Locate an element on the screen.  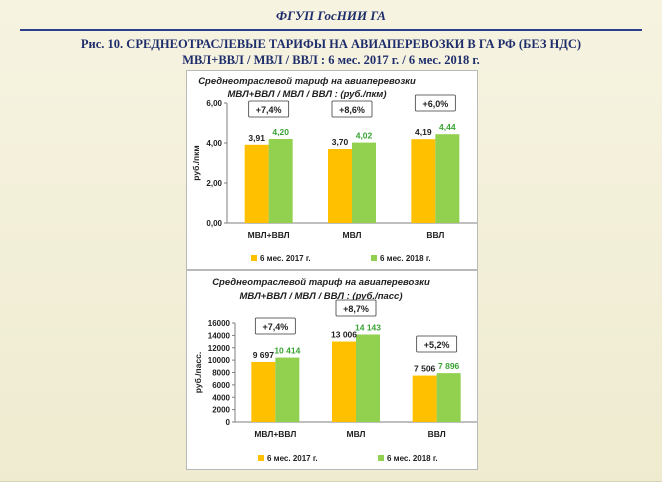
data-label-2017: 3,70 is located at coordinates (340, 142).